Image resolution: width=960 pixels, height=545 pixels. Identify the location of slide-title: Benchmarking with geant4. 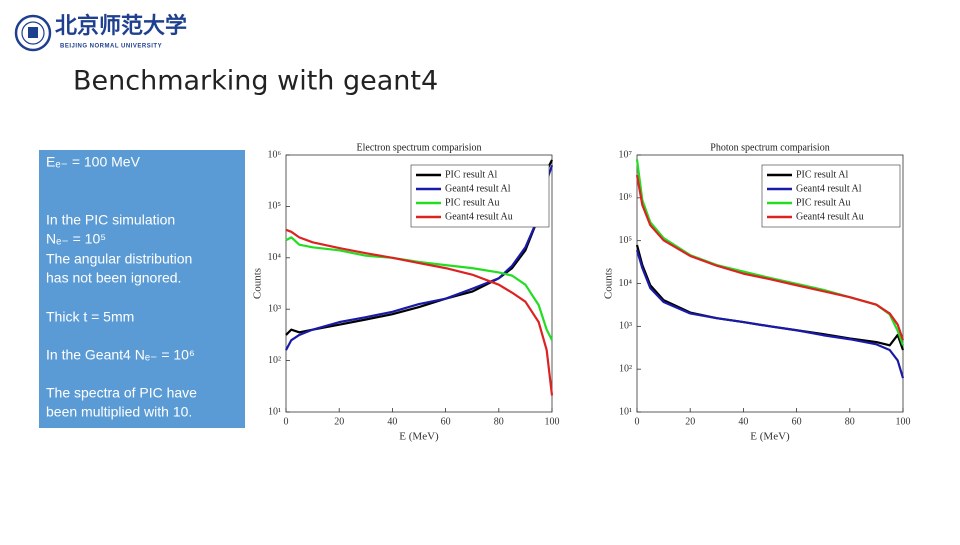
(255, 81).